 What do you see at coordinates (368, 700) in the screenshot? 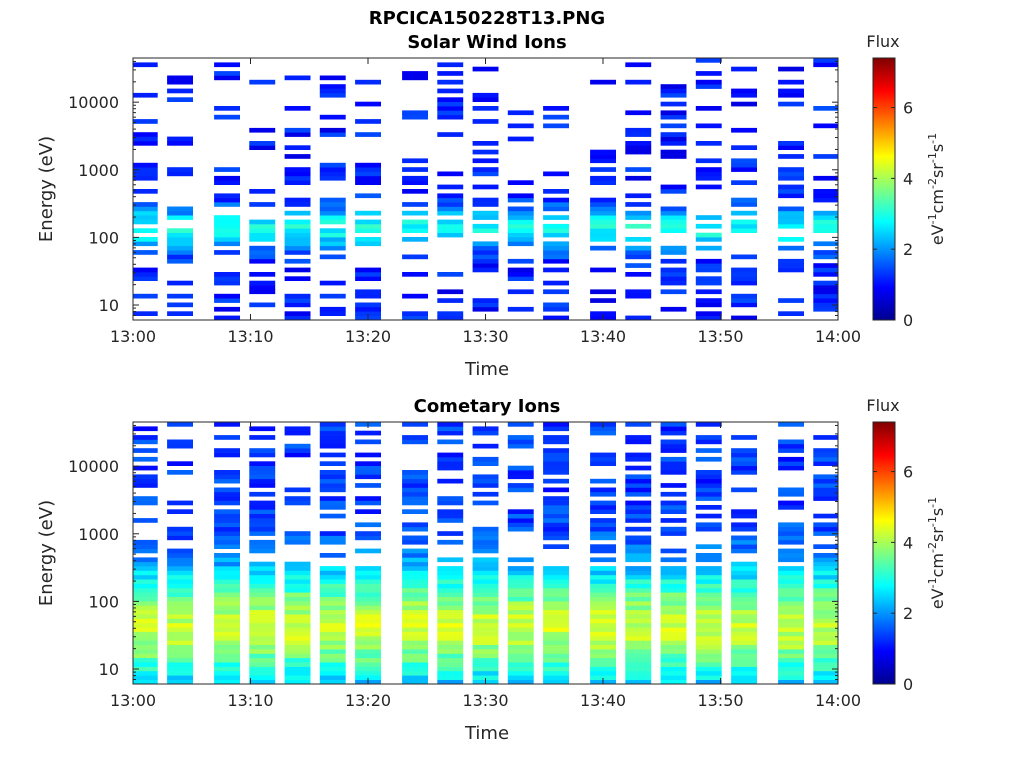
I see `x-tick-label: 13:20` at bounding box center [368, 700].